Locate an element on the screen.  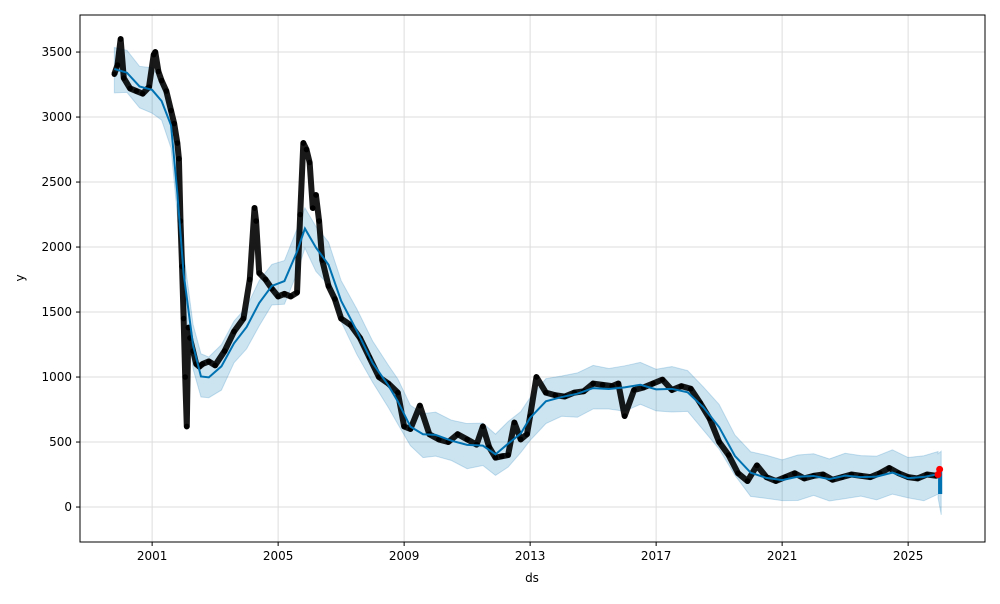
y-tick-label: 3500 is located at coordinates (56, 52).